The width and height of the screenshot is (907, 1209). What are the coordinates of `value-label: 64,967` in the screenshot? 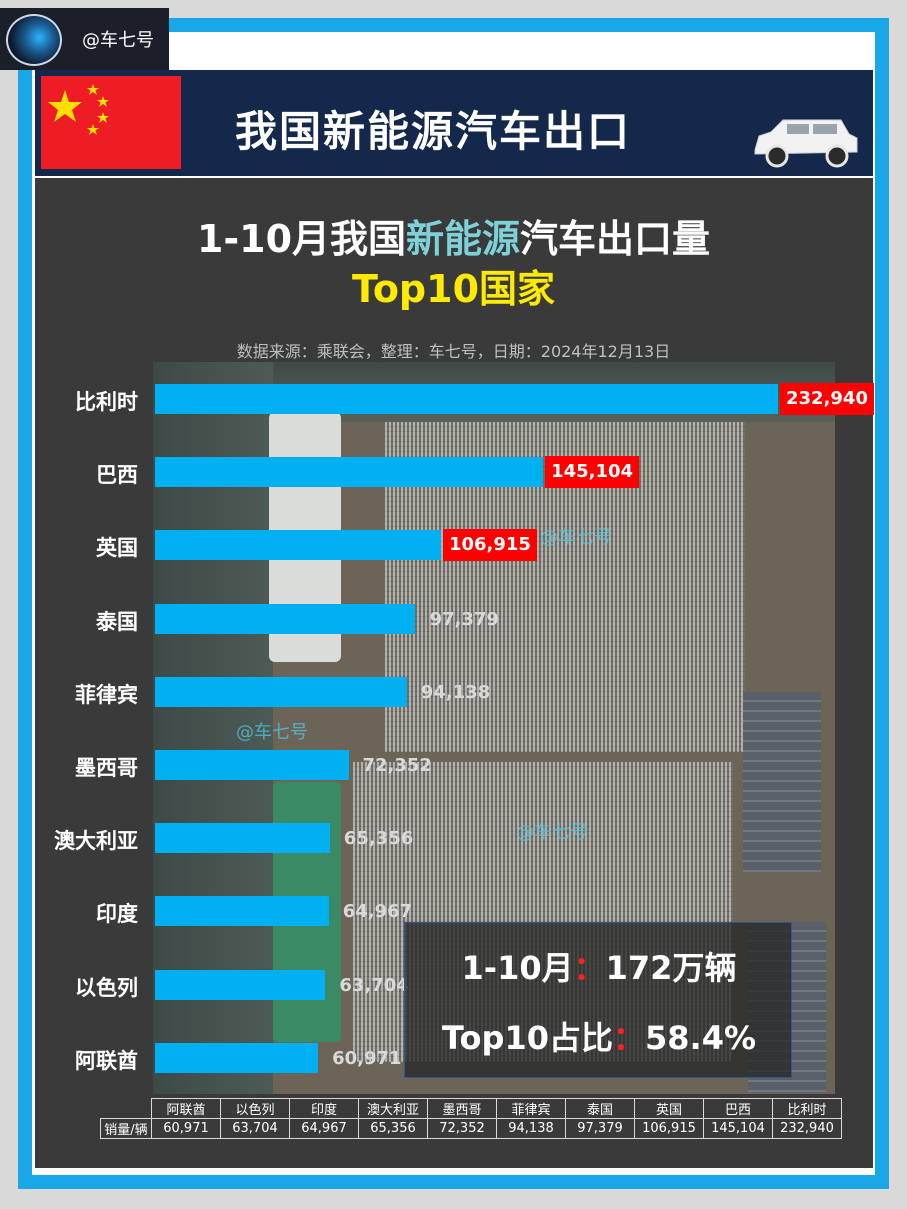 It's located at (377, 912).